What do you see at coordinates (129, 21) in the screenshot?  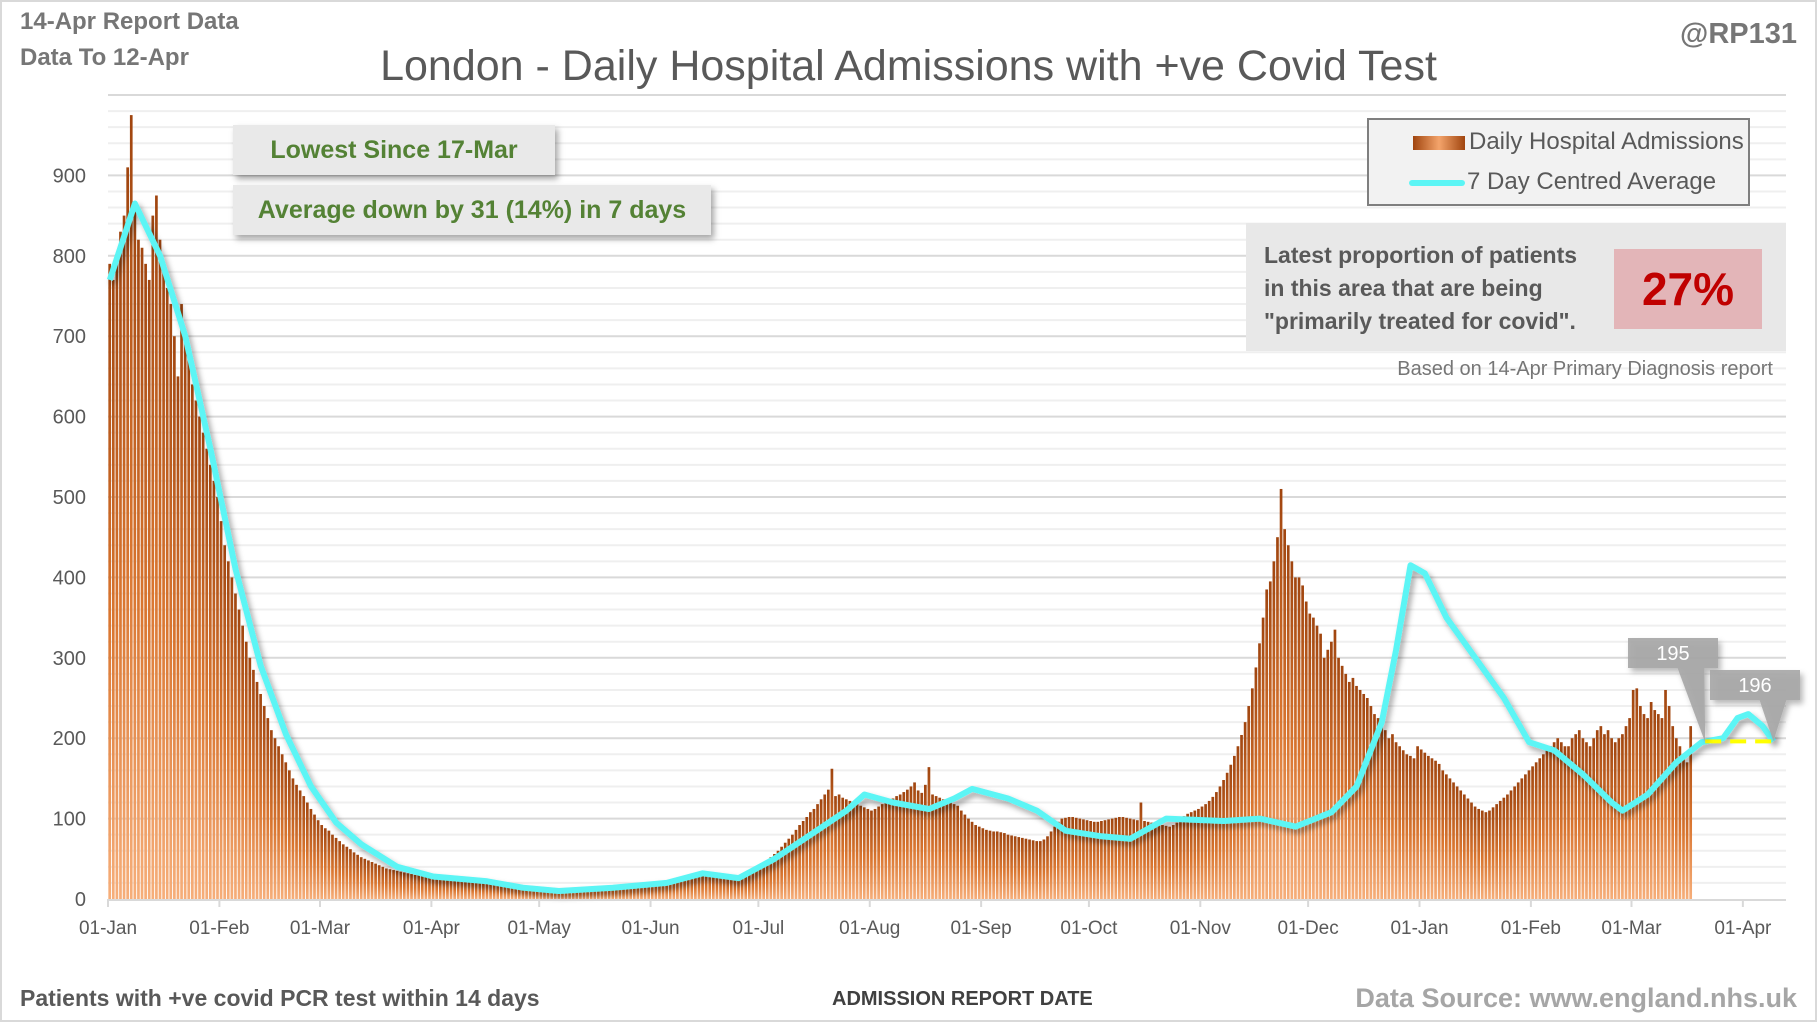 I see `report-date-label: 14-Apr Report Data` at bounding box center [129, 21].